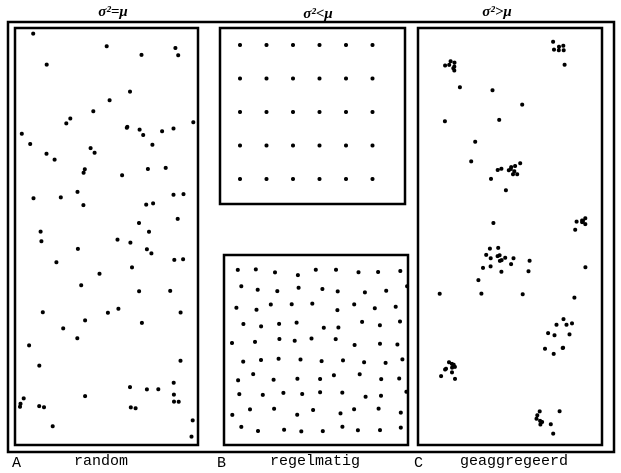  I want to click on header: σ²=μ, so click(112, 12).